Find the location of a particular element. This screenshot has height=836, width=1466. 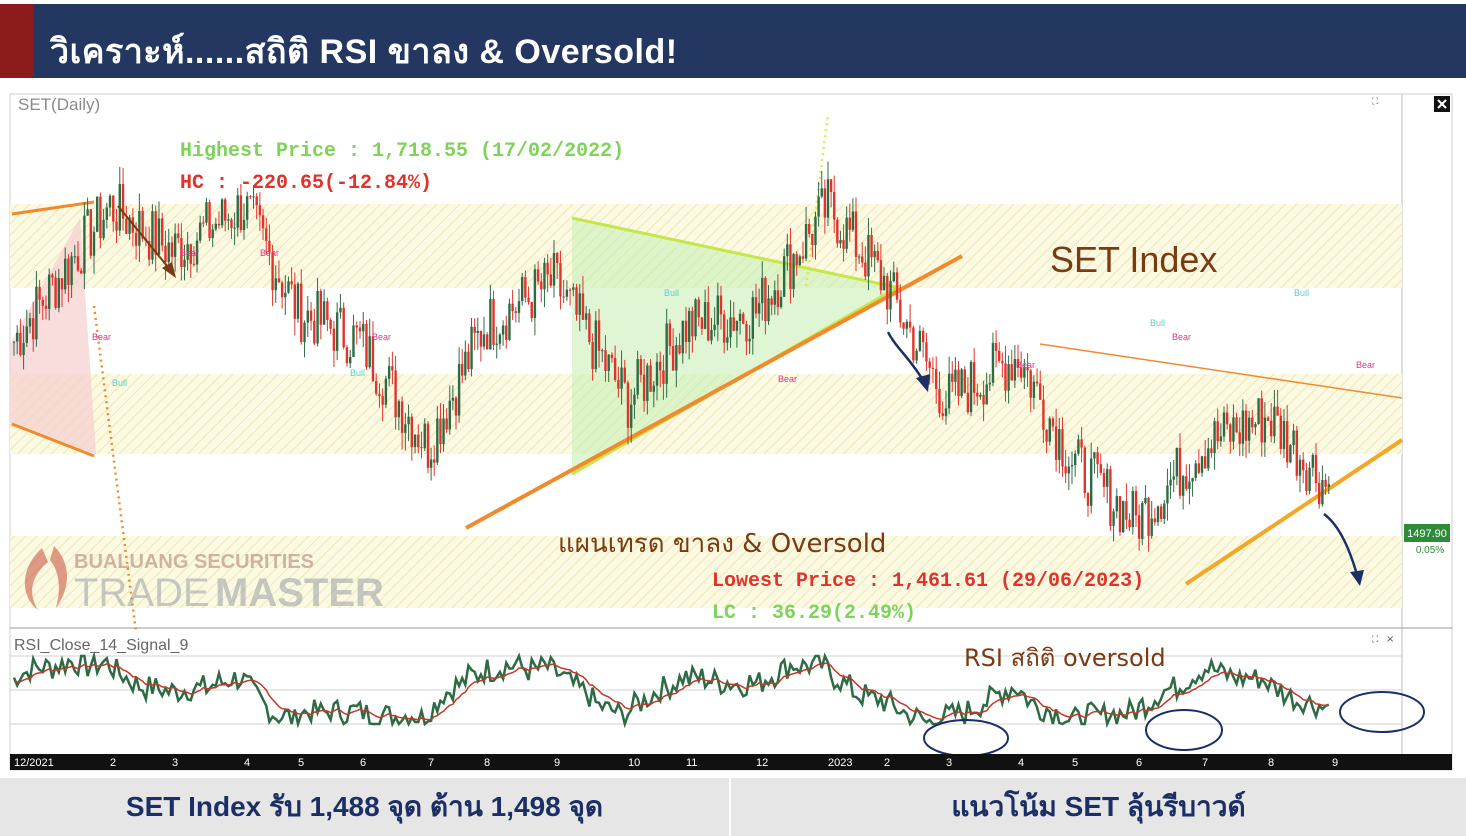

set-index-label: SET Index is located at coordinates (1133, 259).